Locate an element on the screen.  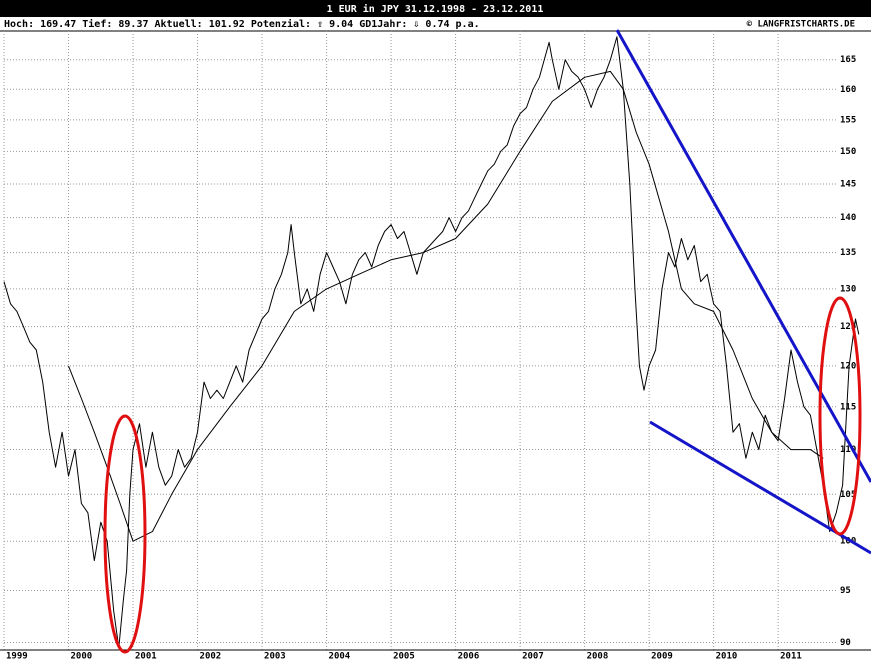
y-tick-label: 150 is located at coordinates (848, 152).